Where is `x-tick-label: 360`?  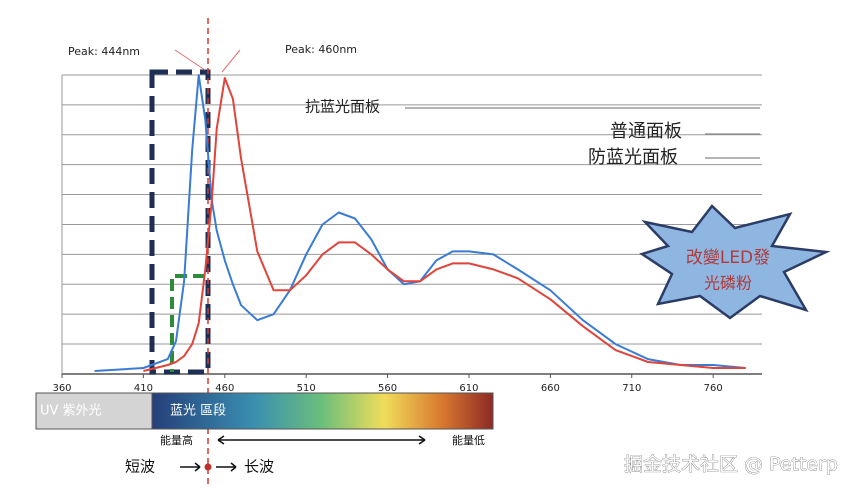 x-tick-label: 360 is located at coordinates (61, 388).